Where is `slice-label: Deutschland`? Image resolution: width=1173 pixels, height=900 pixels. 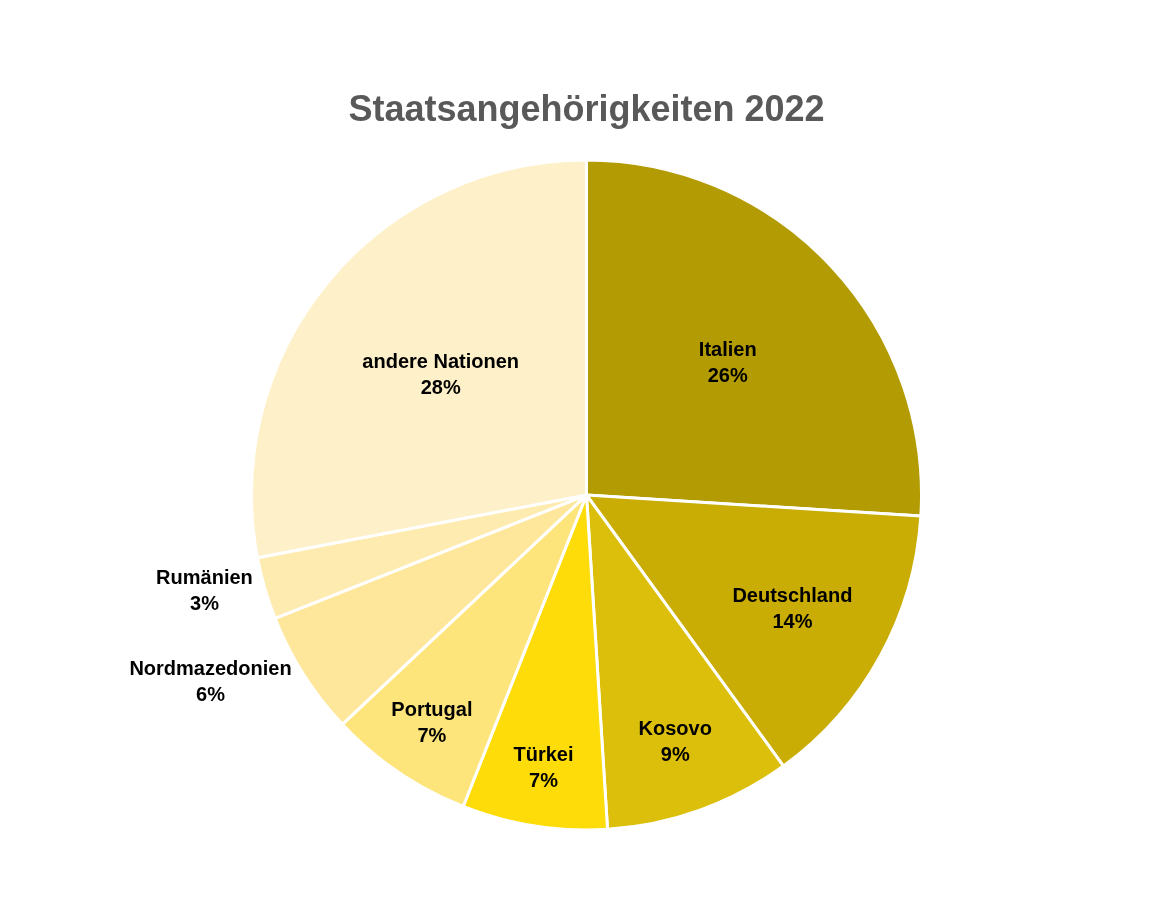 slice-label: Deutschland is located at coordinates (792, 595).